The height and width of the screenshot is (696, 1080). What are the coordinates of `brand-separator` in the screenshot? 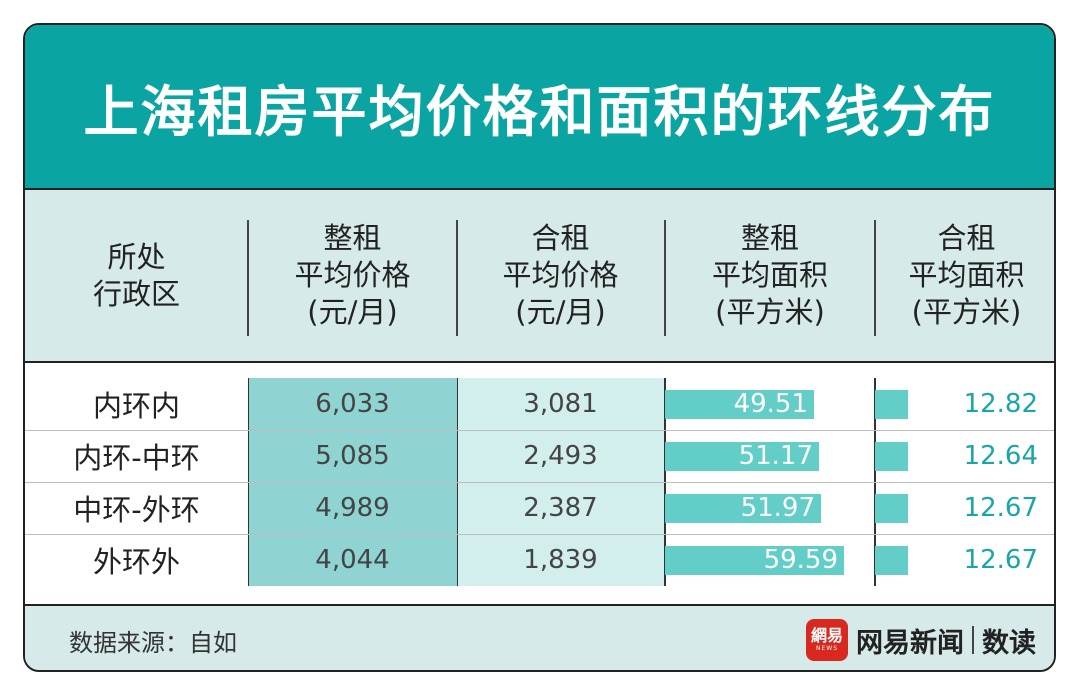 It's located at (973, 640).